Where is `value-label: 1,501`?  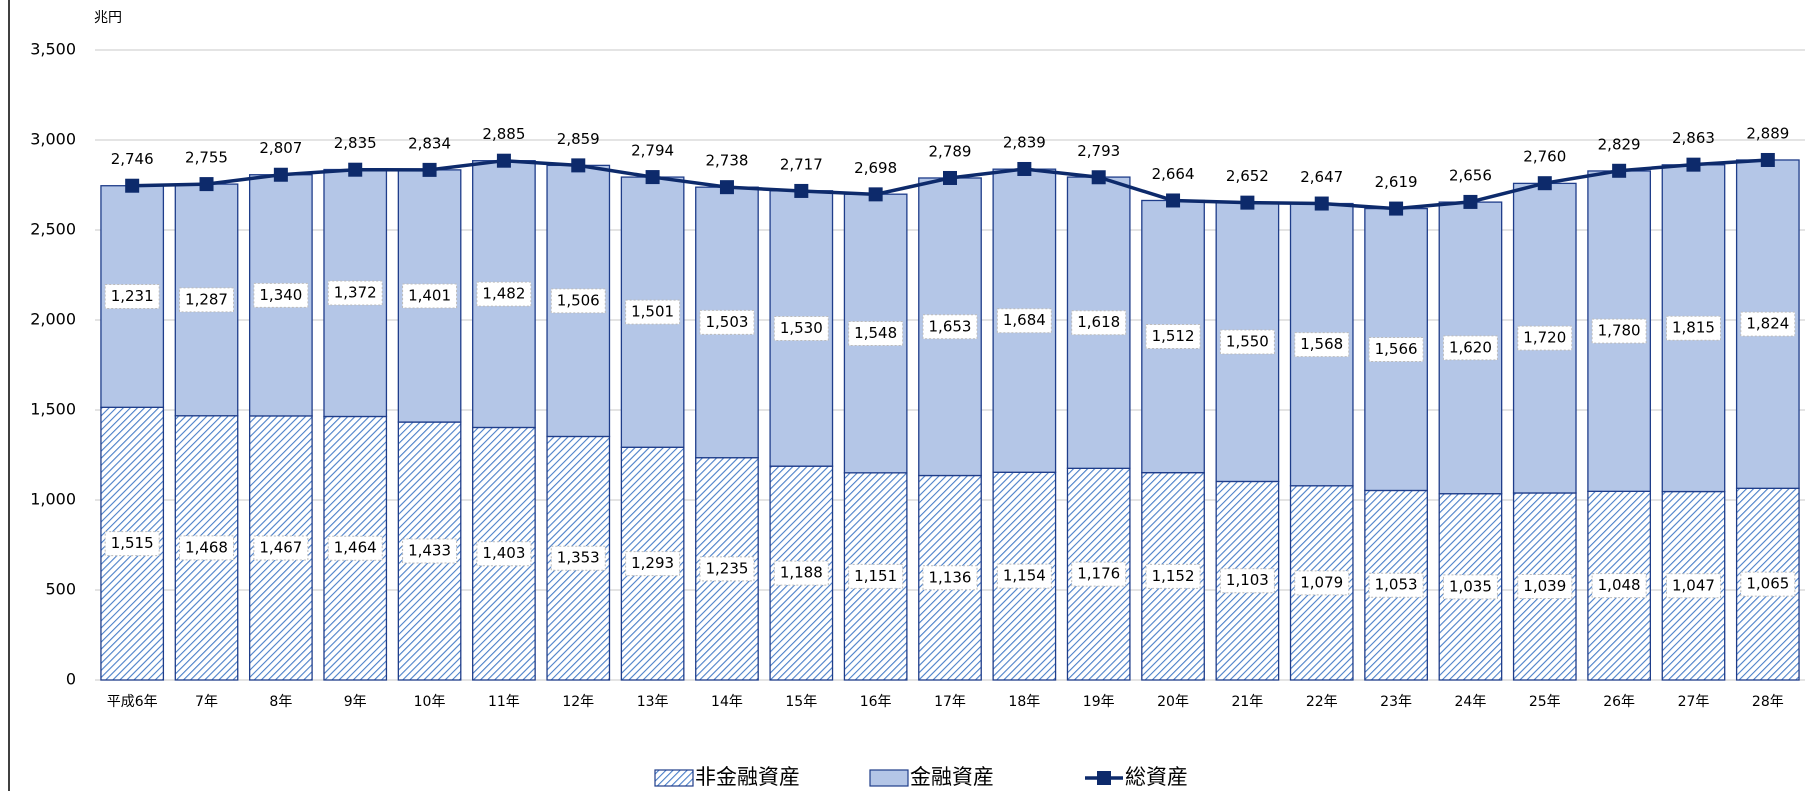 value-label: 1,501 is located at coordinates (652, 312).